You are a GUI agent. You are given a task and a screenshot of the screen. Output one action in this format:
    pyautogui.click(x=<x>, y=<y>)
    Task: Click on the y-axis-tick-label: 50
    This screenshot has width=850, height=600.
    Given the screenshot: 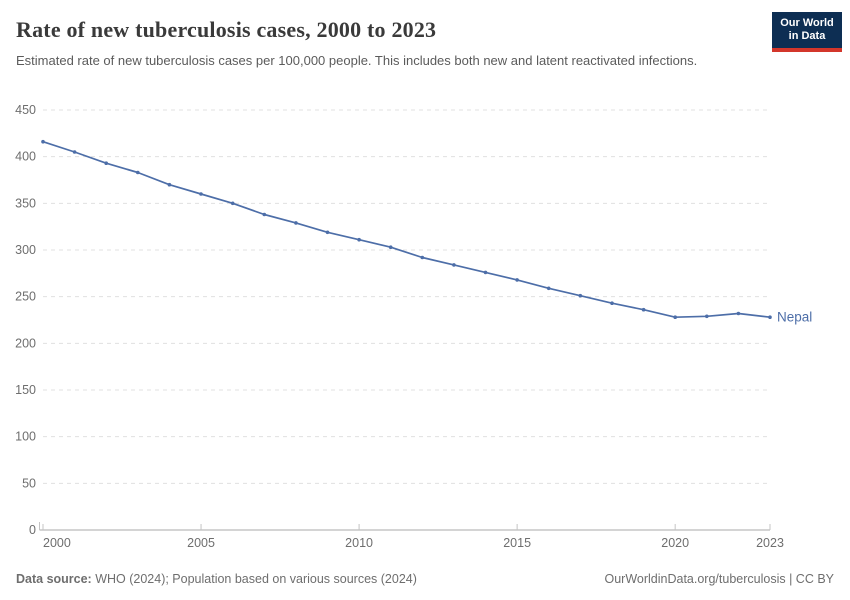 What is the action you would take?
    pyautogui.click(x=29, y=483)
    